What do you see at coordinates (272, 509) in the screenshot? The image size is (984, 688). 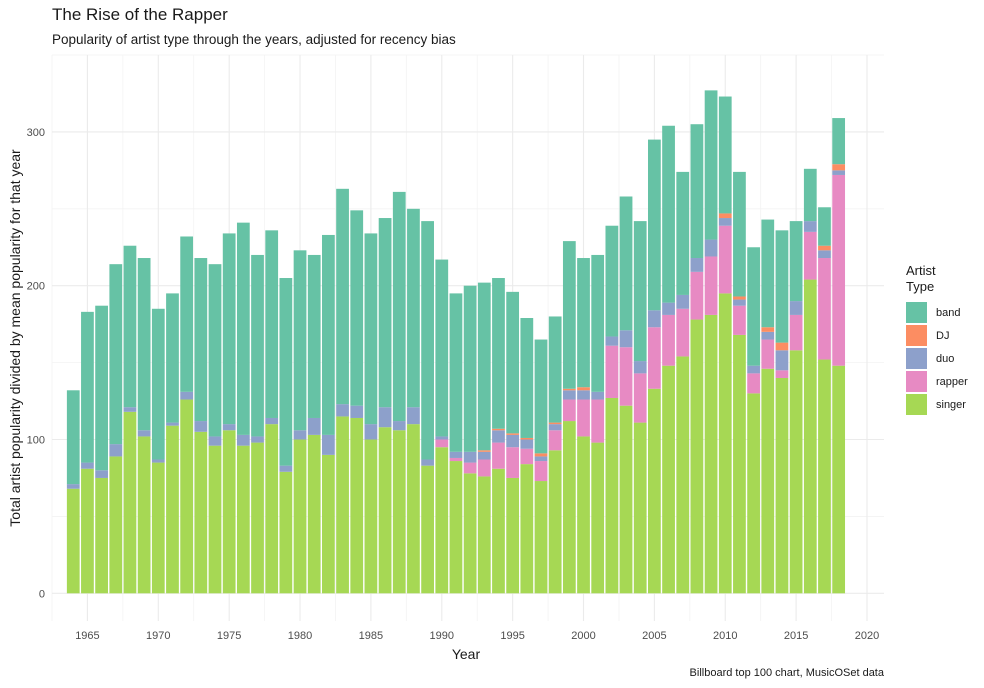 I see `bar-singer-1978` at bounding box center [272, 509].